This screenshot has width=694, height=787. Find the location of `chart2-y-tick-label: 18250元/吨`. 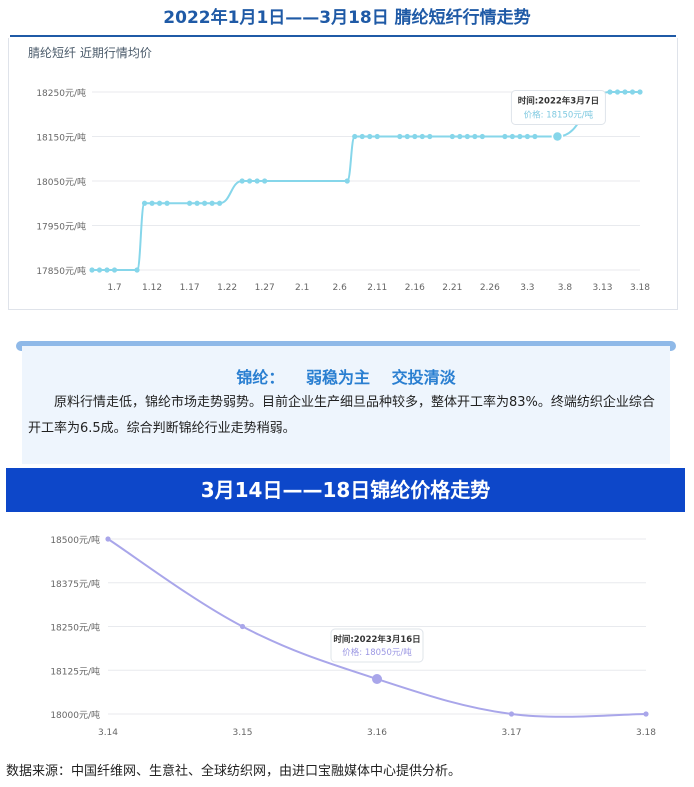

chart2-y-tick-label: 18250元/吨 is located at coordinates (75, 628).